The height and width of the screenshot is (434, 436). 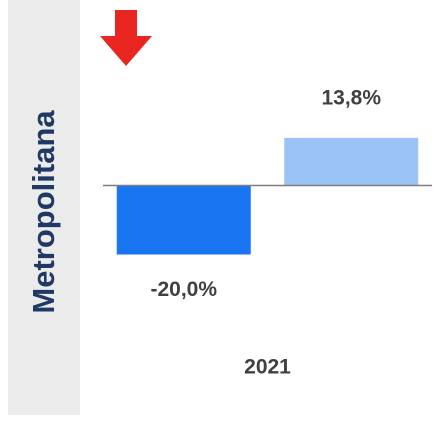 I want to click on data-label: -20,0%, so click(x=183, y=289).